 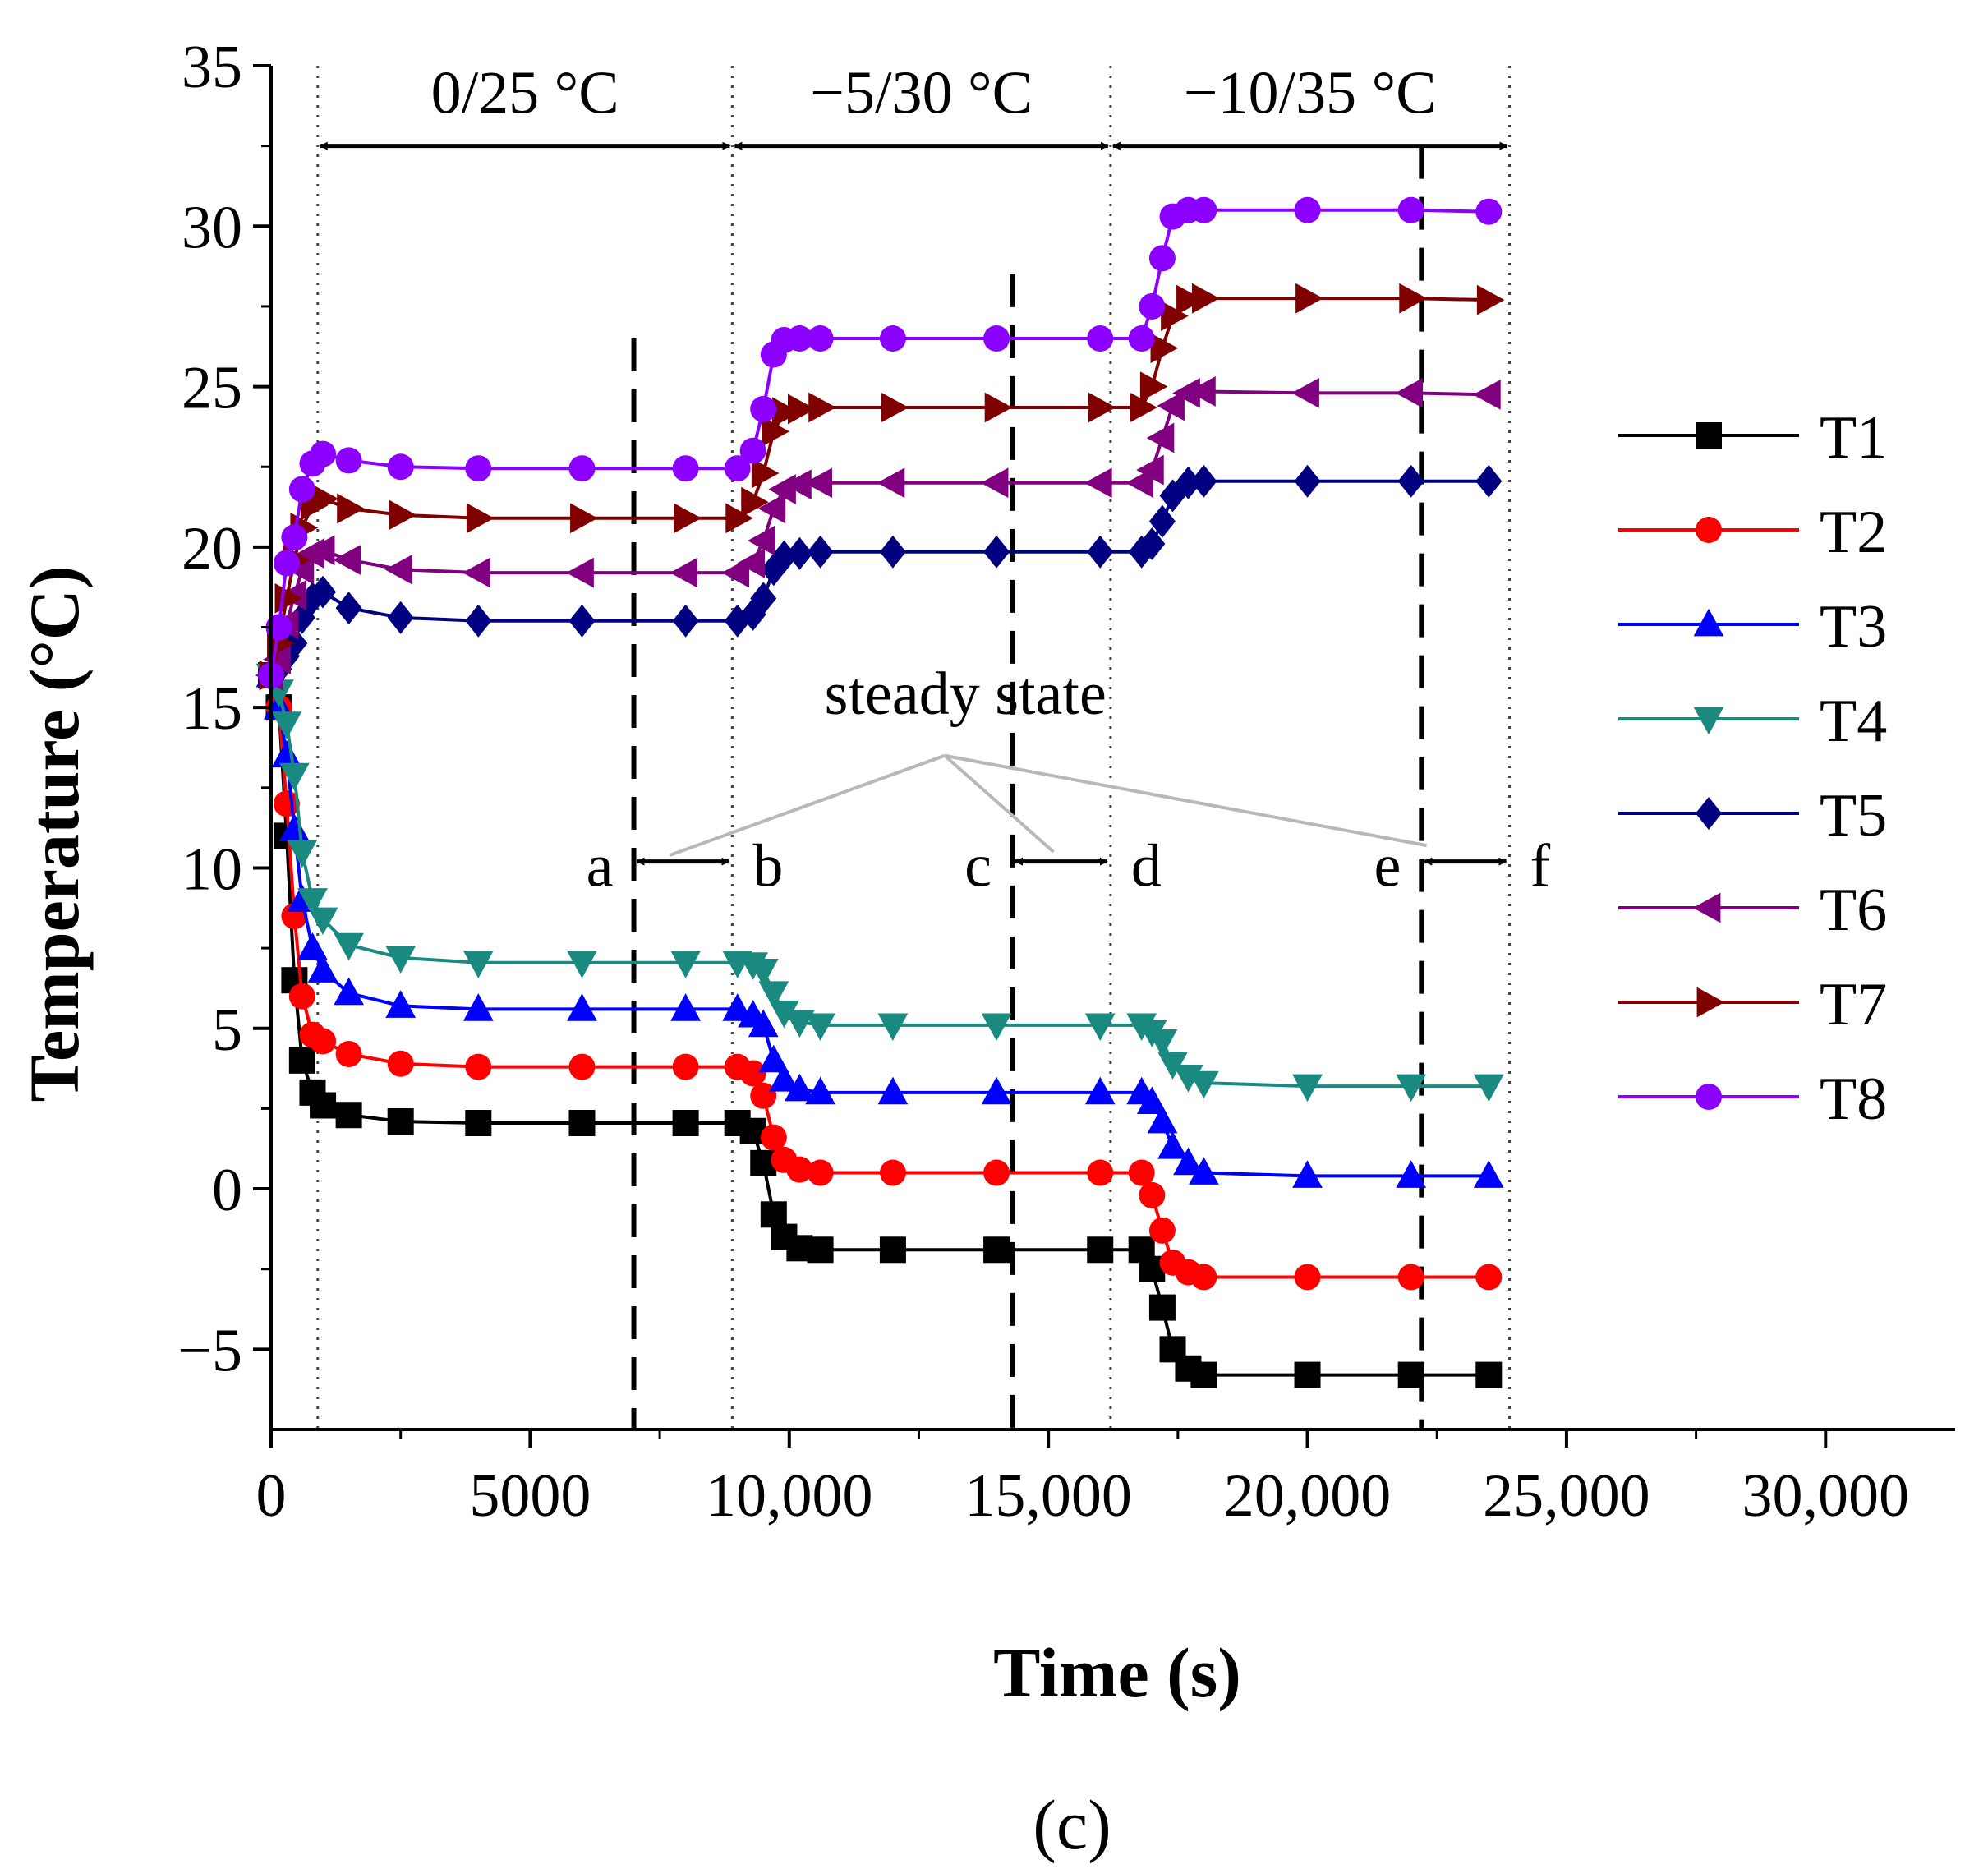 I want to click on series-line, so click(x=879, y=882).